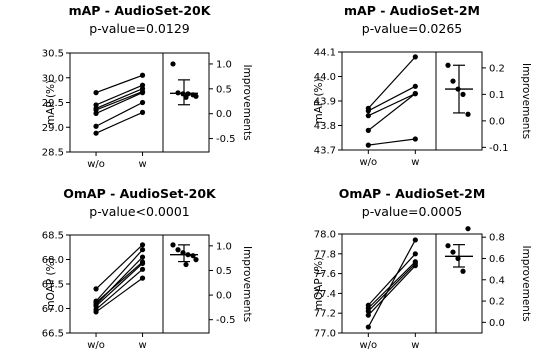  I want to click on y-tick-label: 44.0, so click(325, 77).